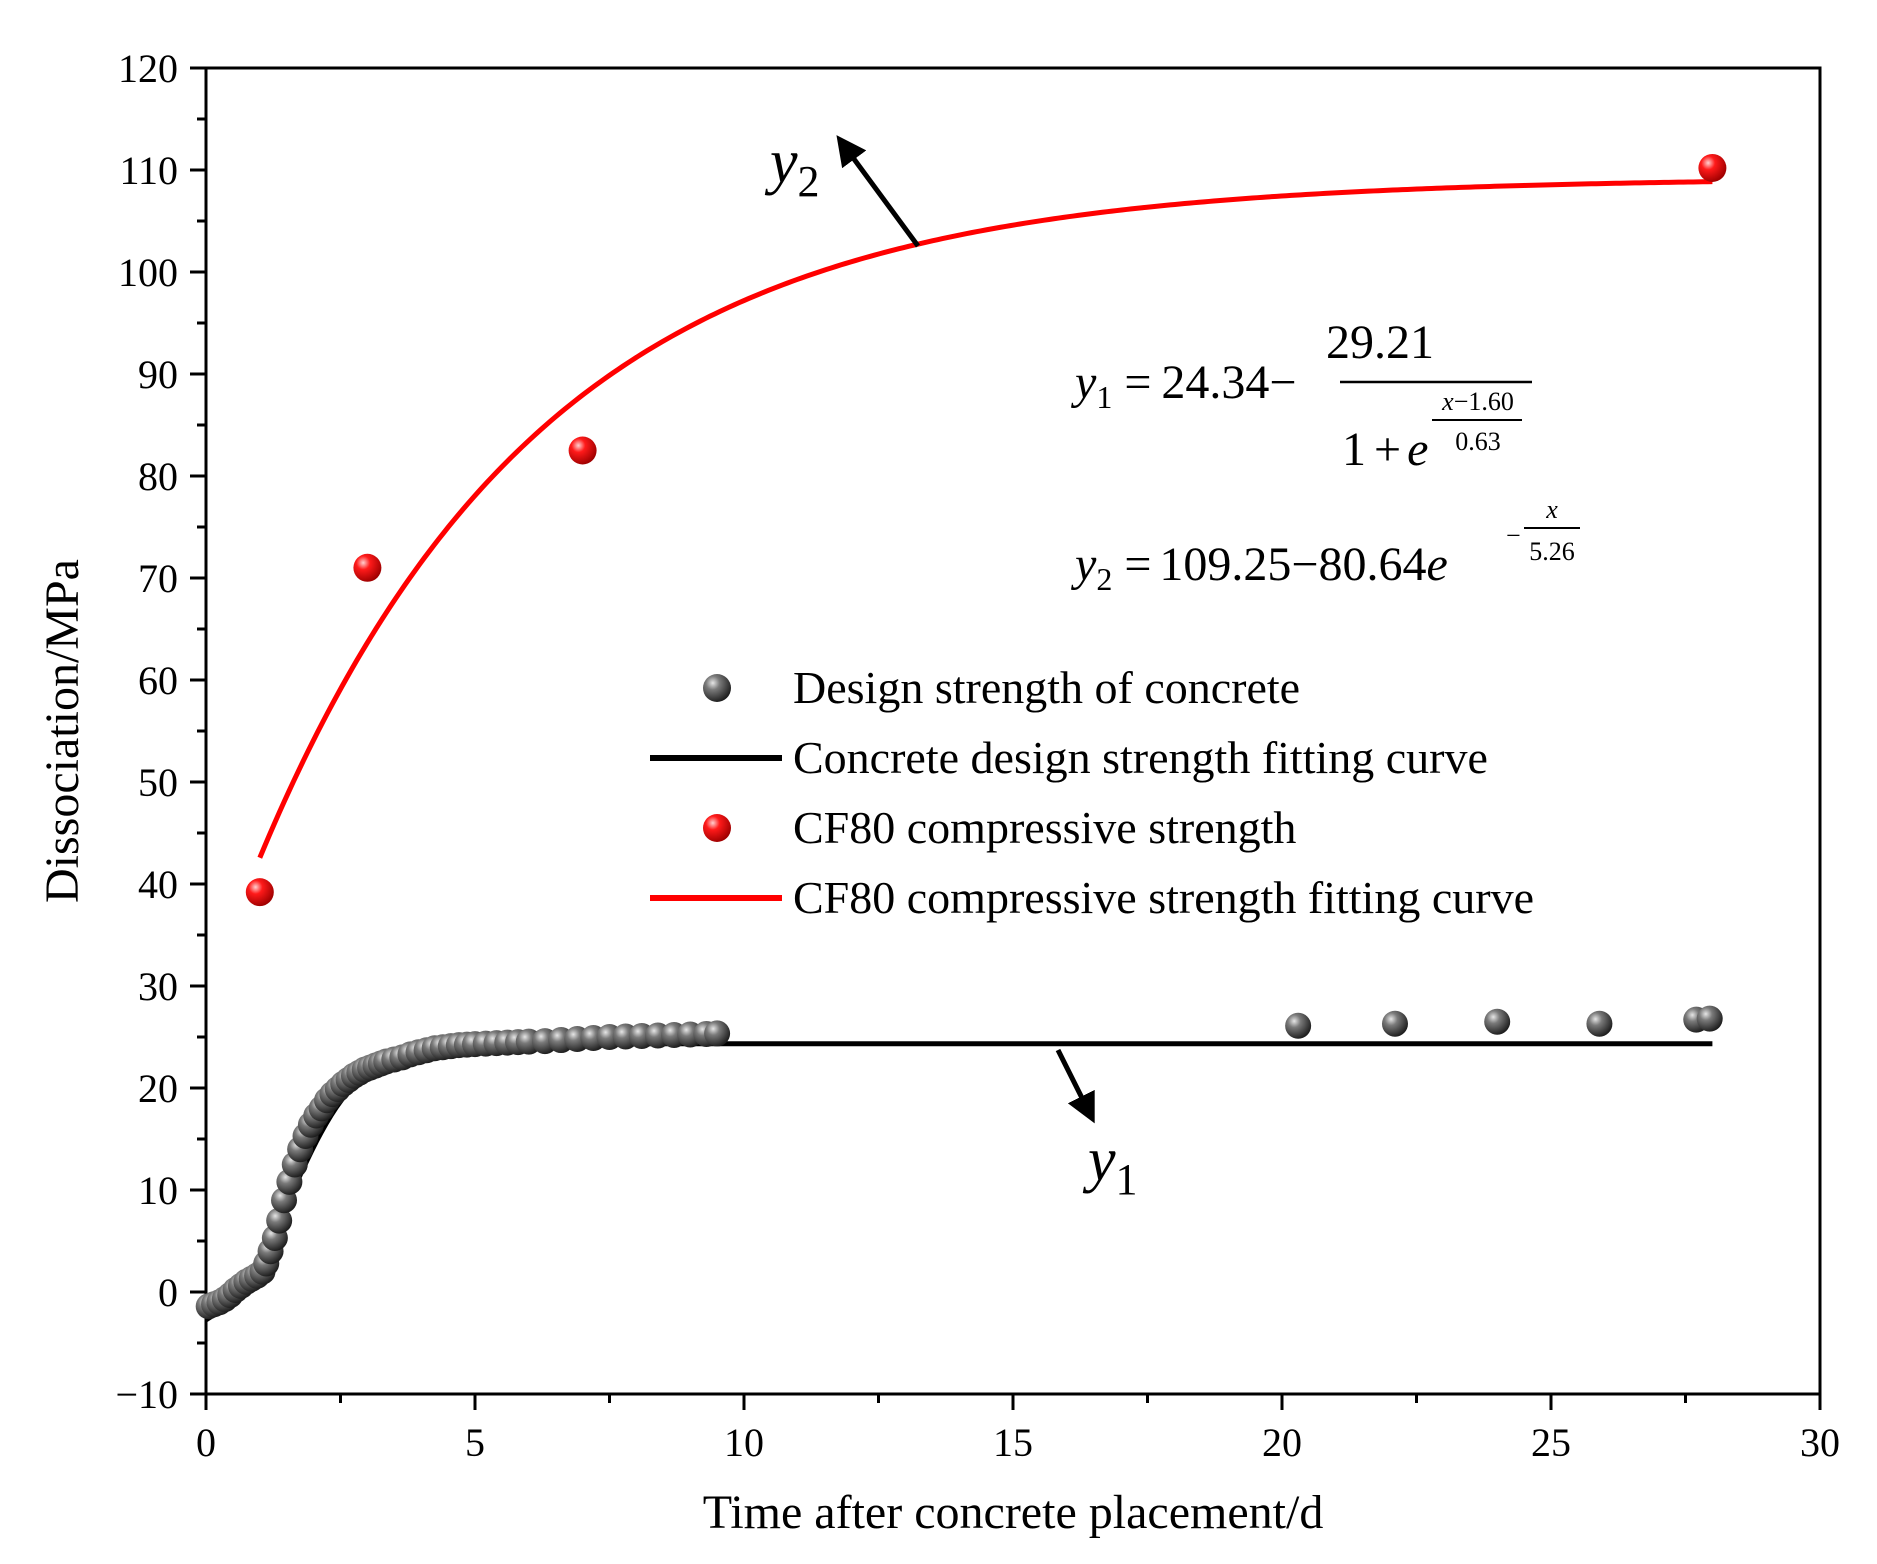 The image size is (1877, 1564). Describe the element at coordinates (1820, 1442) in the screenshot. I see `x-tick-label: 30` at that location.